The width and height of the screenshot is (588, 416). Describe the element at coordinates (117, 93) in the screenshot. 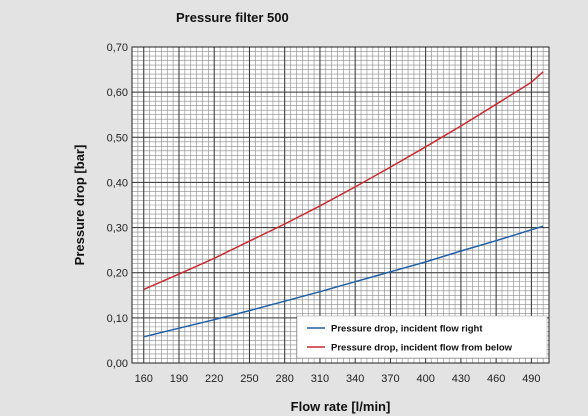

I see `y-tick-label: 0,60` at that location.